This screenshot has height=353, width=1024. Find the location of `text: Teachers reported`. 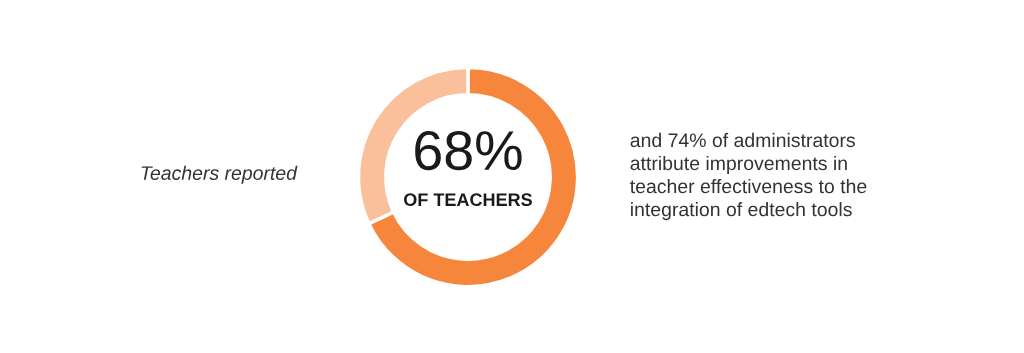

text: Teachers reported is located at coordinates (219, 174).